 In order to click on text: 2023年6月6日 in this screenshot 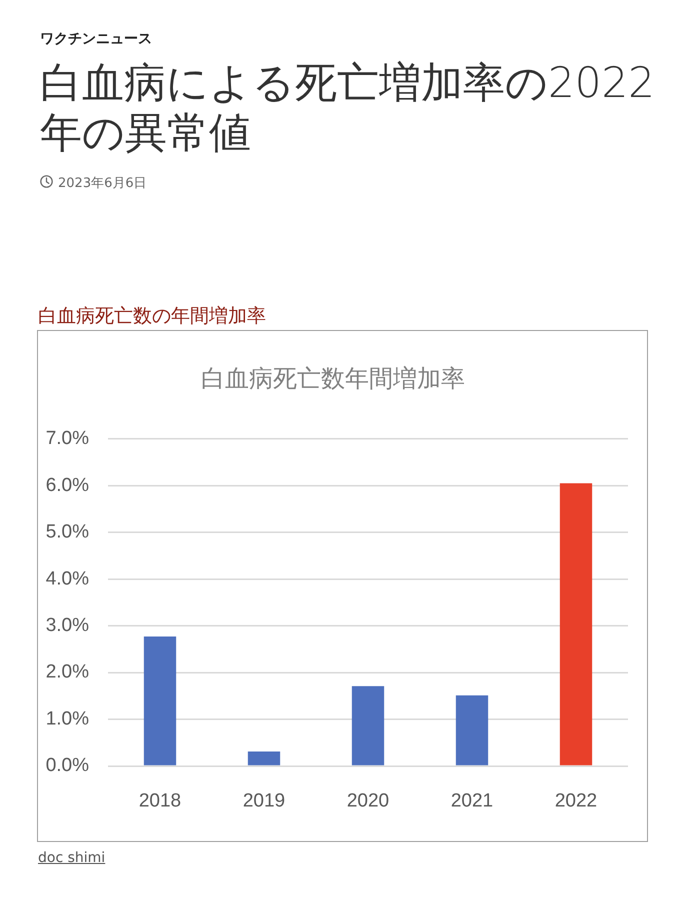, I will do `click(102, 183)`.